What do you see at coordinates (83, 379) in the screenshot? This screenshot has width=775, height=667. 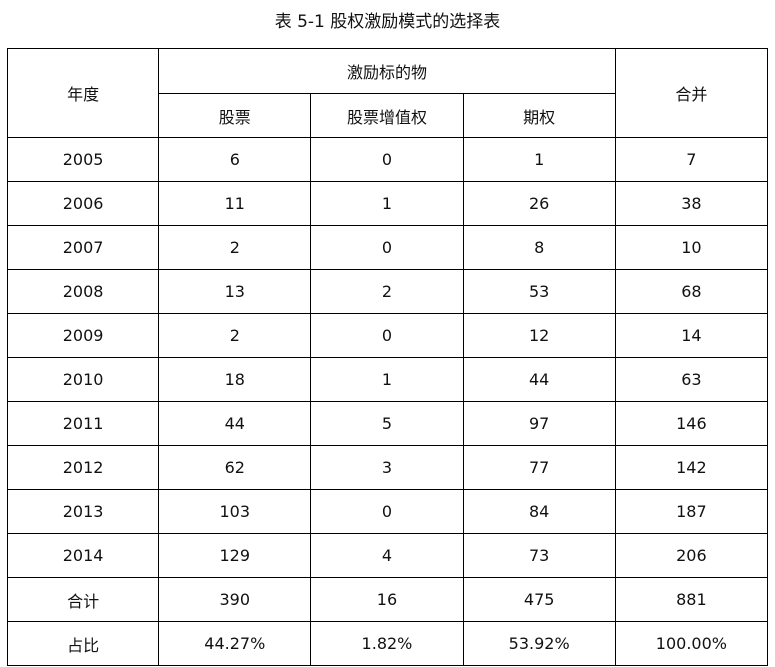 I see `cell-year: 2010` at bounding box center [83, 379].